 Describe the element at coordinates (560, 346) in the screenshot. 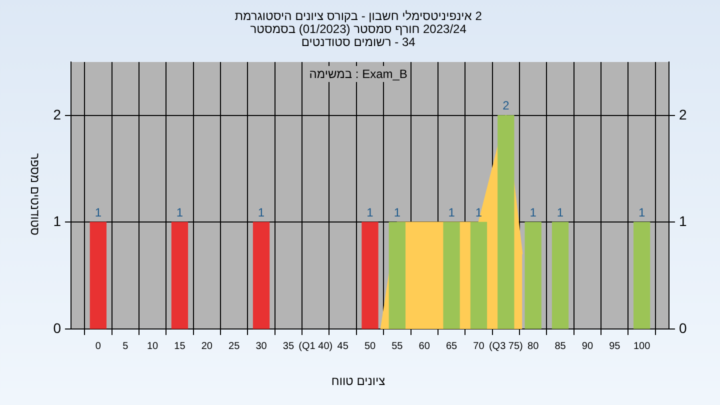

I see `x-tick-label: 85` at that location.